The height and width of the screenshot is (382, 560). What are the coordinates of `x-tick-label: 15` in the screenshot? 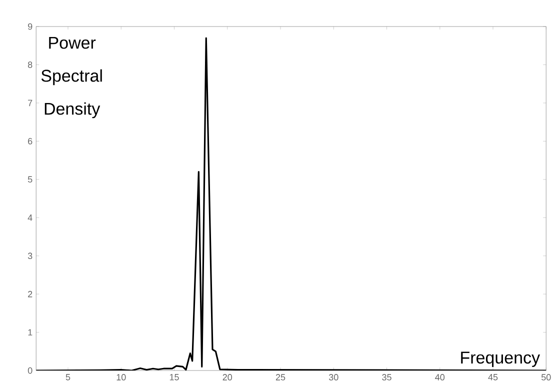 It's located at (174, 377).